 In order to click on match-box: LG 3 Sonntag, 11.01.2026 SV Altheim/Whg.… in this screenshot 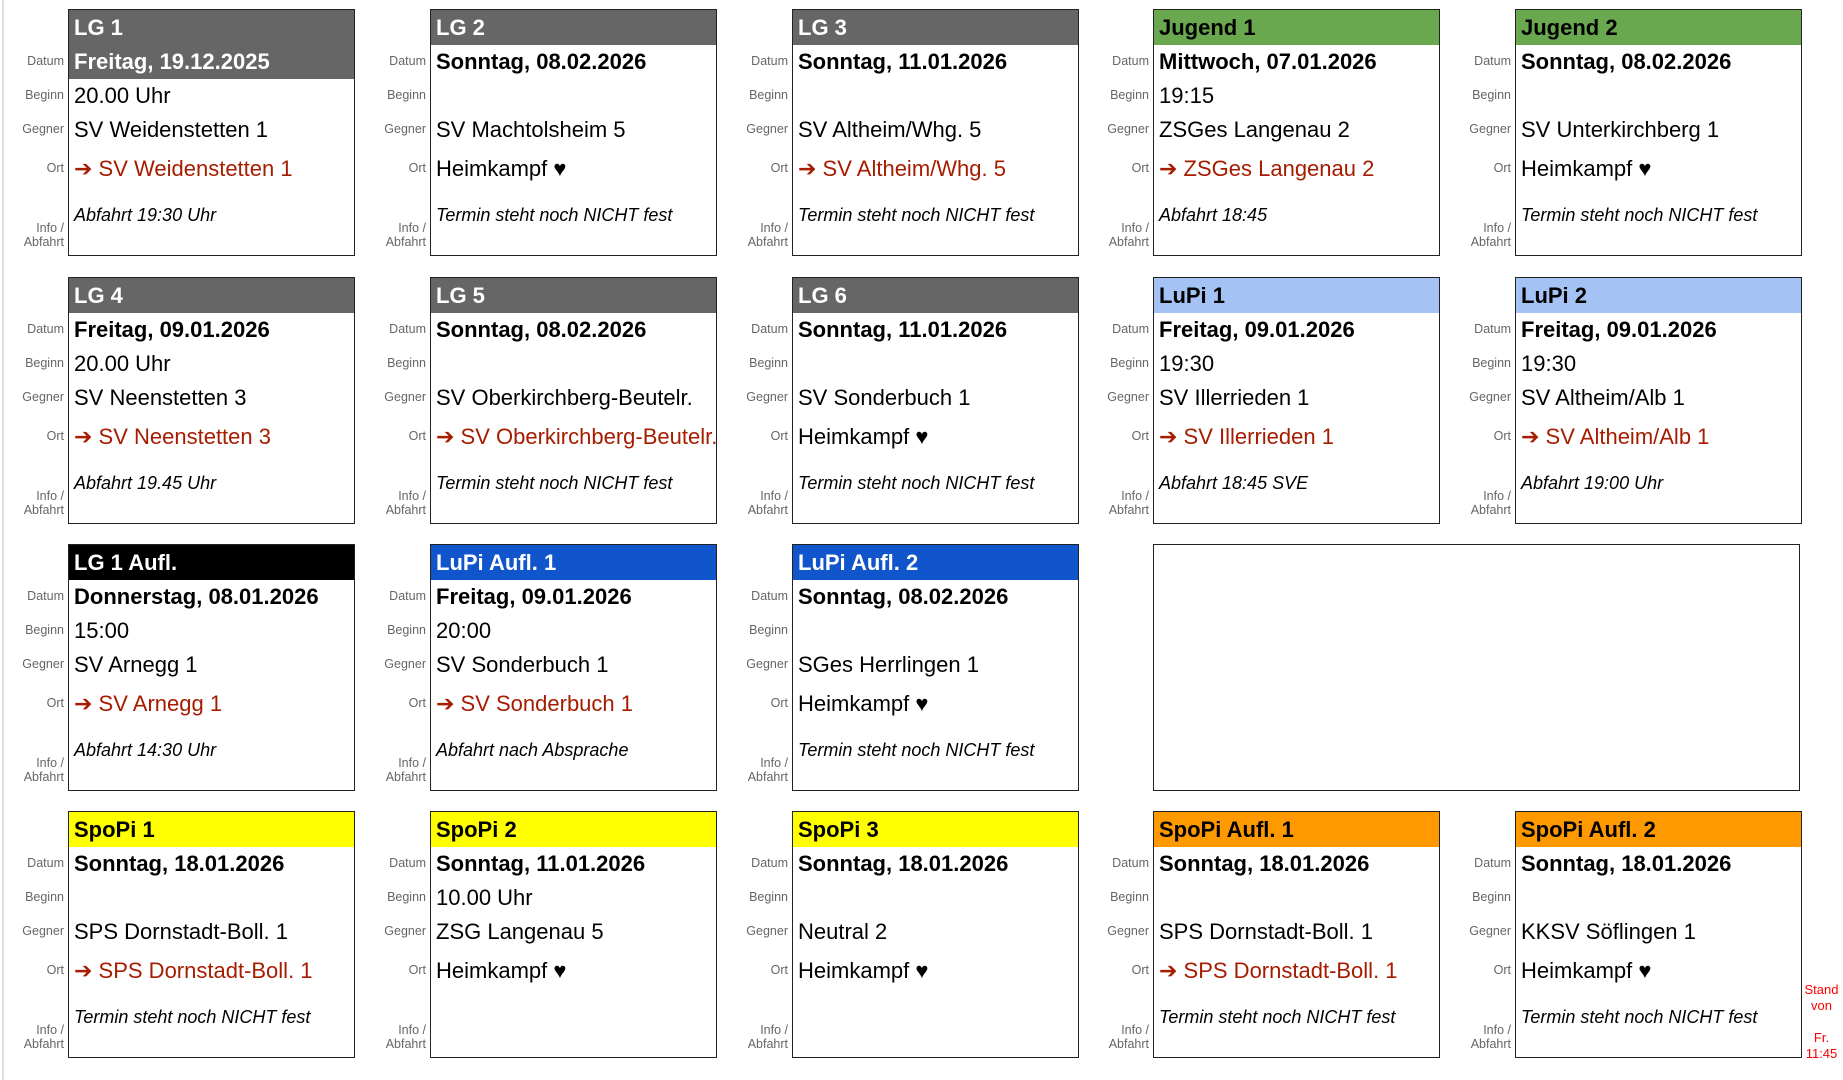, I will do `click(935, 132)`.